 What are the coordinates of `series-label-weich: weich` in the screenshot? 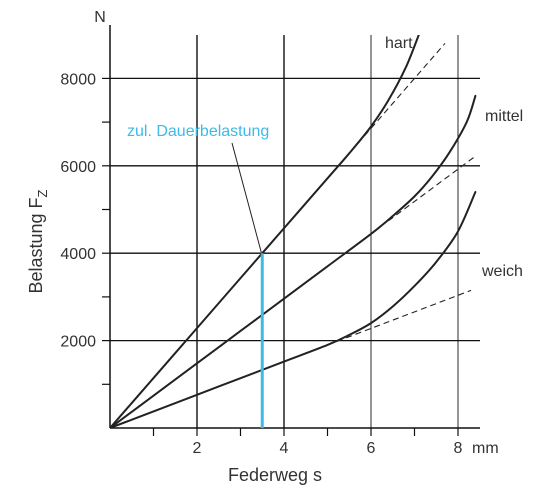 It's located at (502, 271).